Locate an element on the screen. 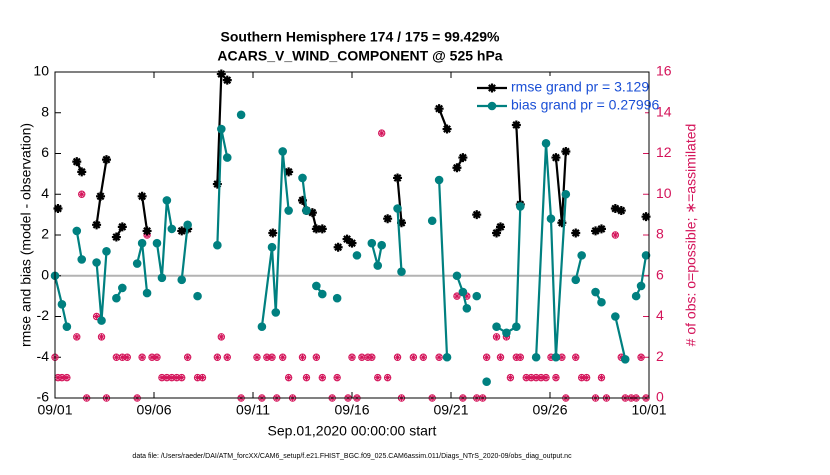  y2-tick-label: 6 is located at coordinates (660, 274).